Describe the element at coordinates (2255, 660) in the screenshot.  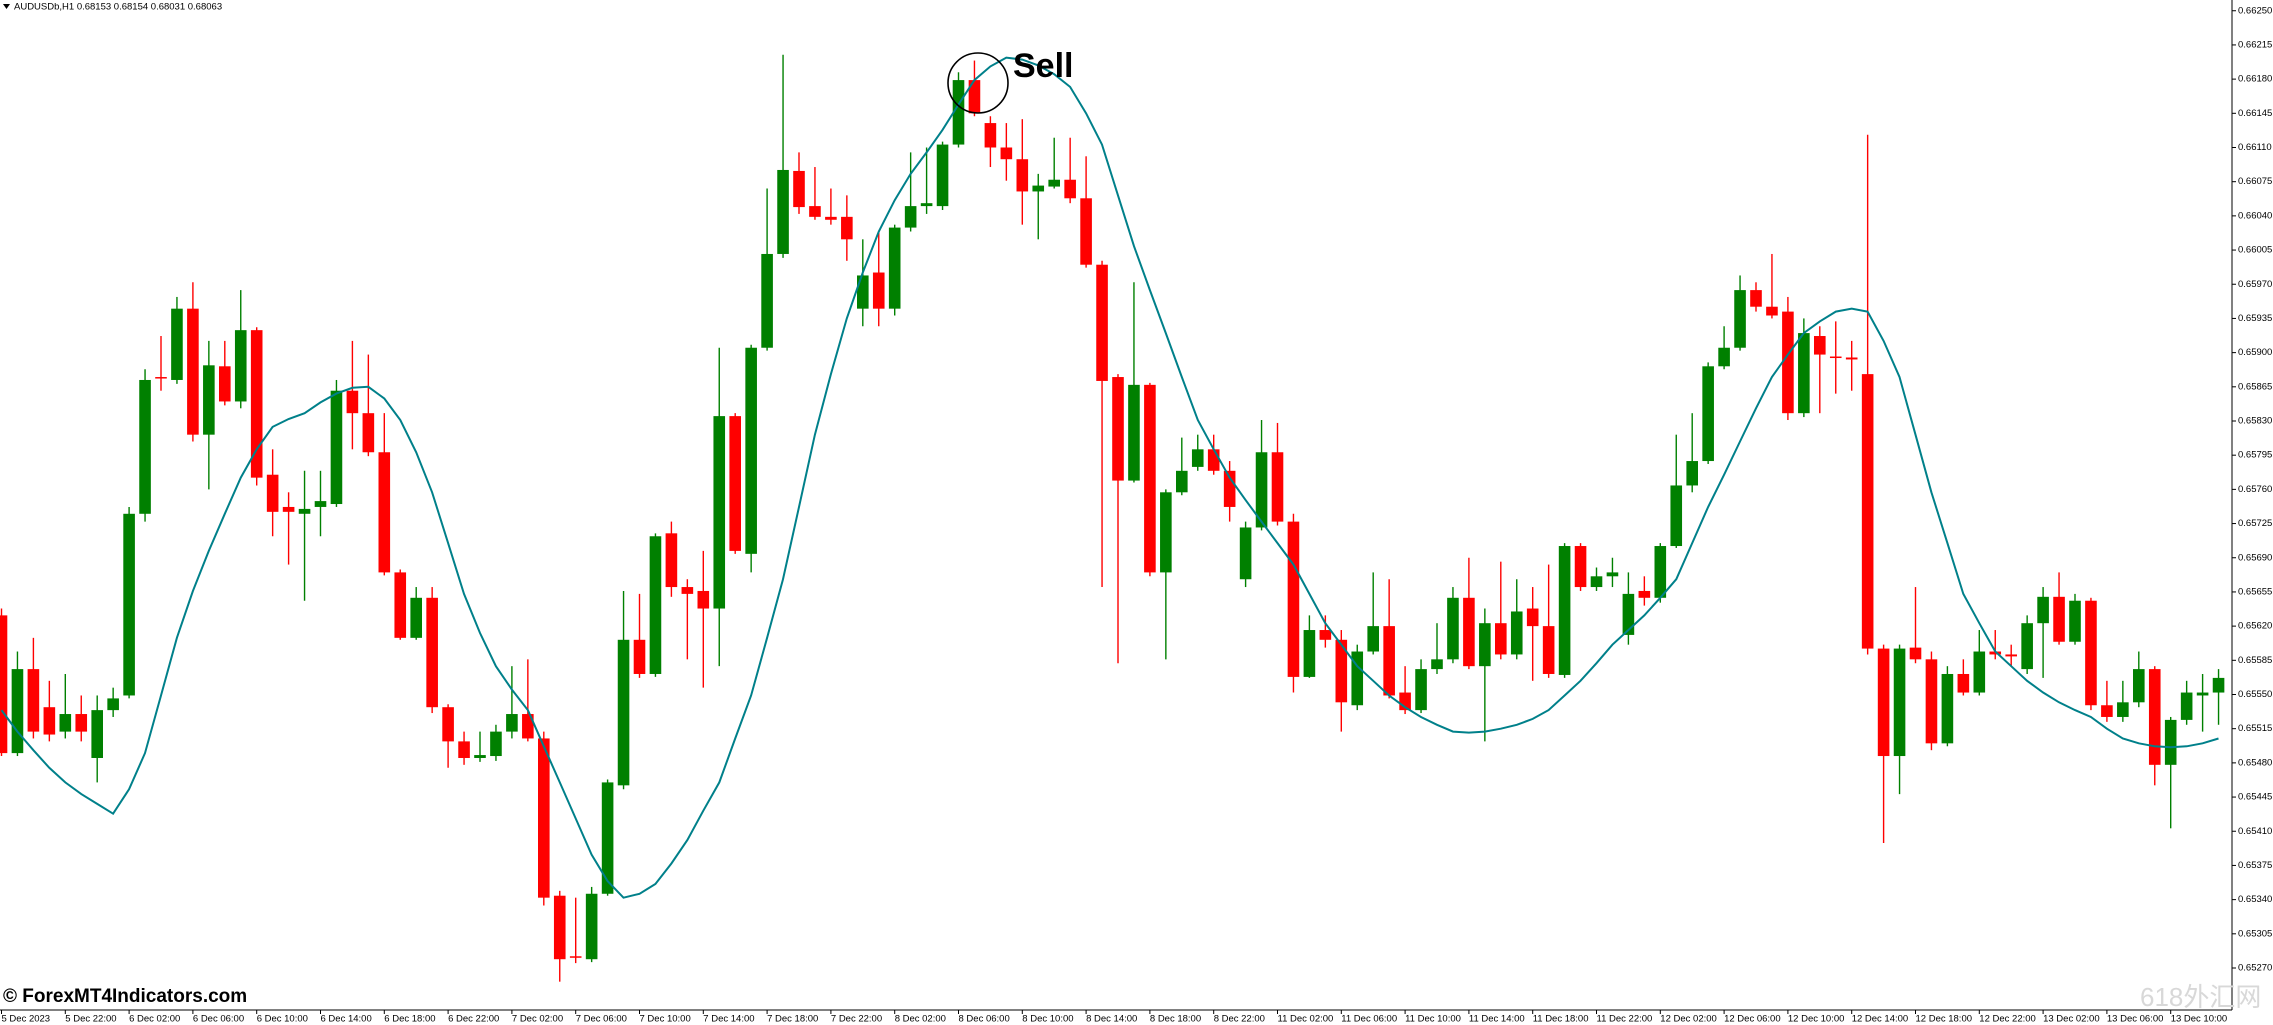
I see `y-tick-label: 0.65585` at that location.